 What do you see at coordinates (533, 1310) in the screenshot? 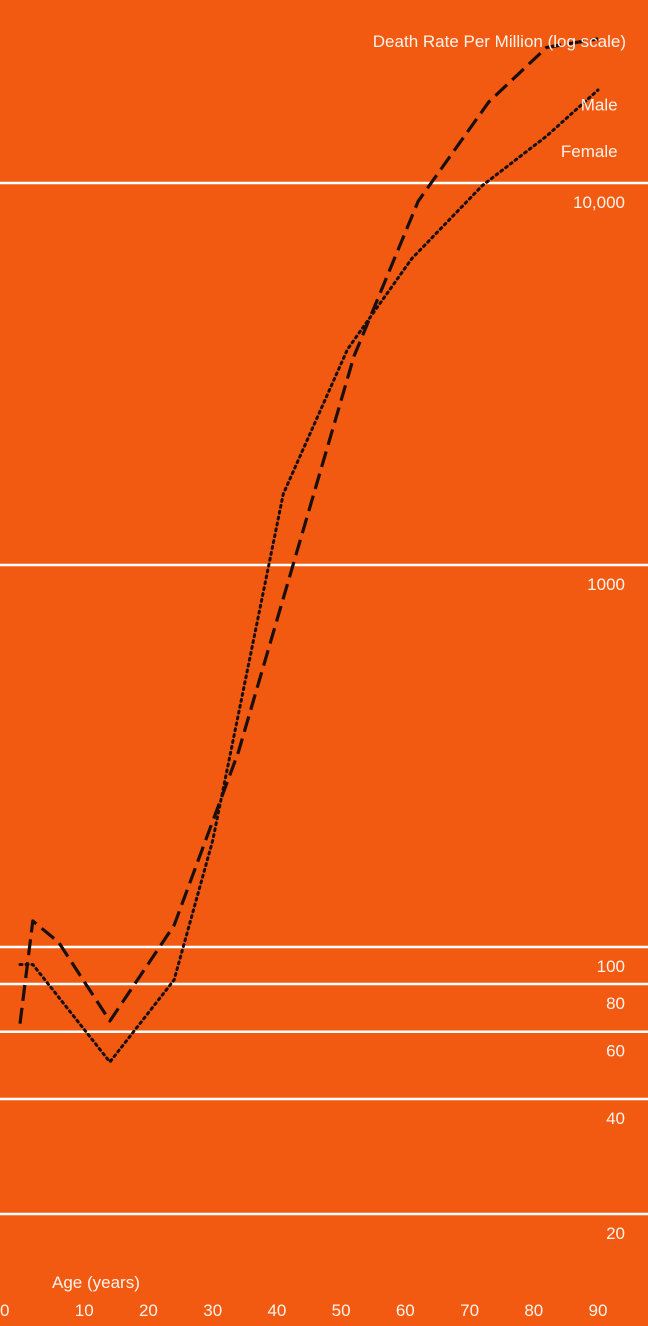
I see `x-tick-label-80: 80` at bounding box center [533, 1310].